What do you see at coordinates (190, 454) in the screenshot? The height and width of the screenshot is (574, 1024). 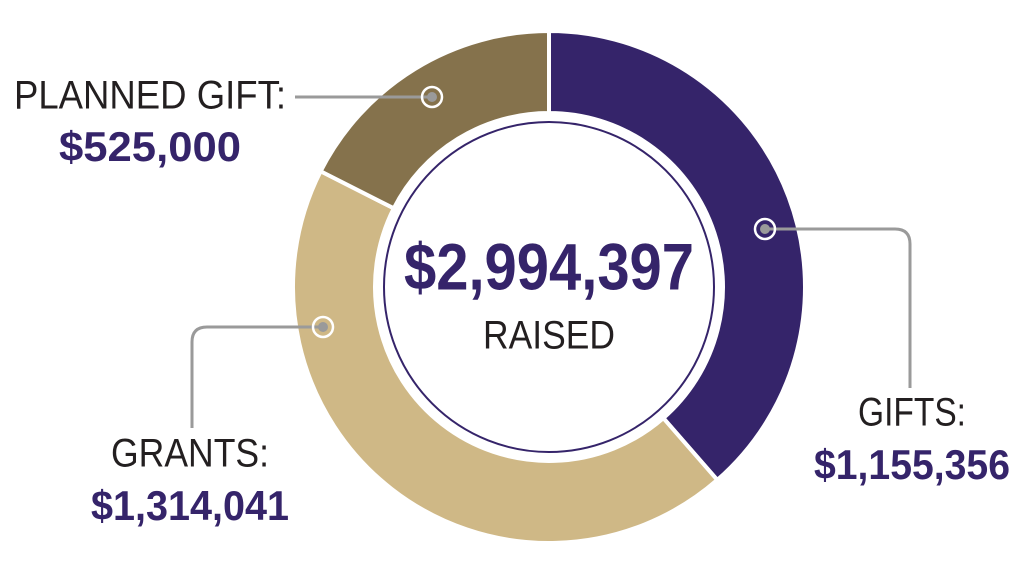 I see `category-label: GRANTS:` at bounding box center [190, 454].